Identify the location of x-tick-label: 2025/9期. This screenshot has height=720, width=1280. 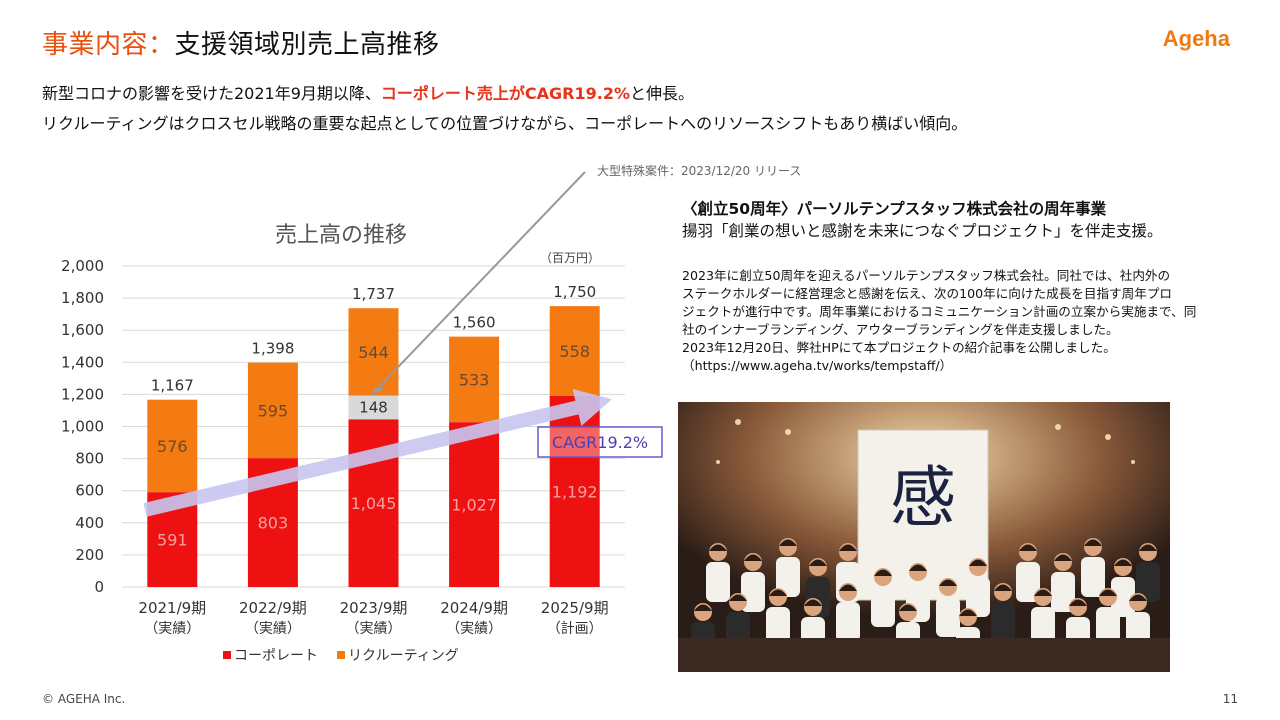
(575, 608).